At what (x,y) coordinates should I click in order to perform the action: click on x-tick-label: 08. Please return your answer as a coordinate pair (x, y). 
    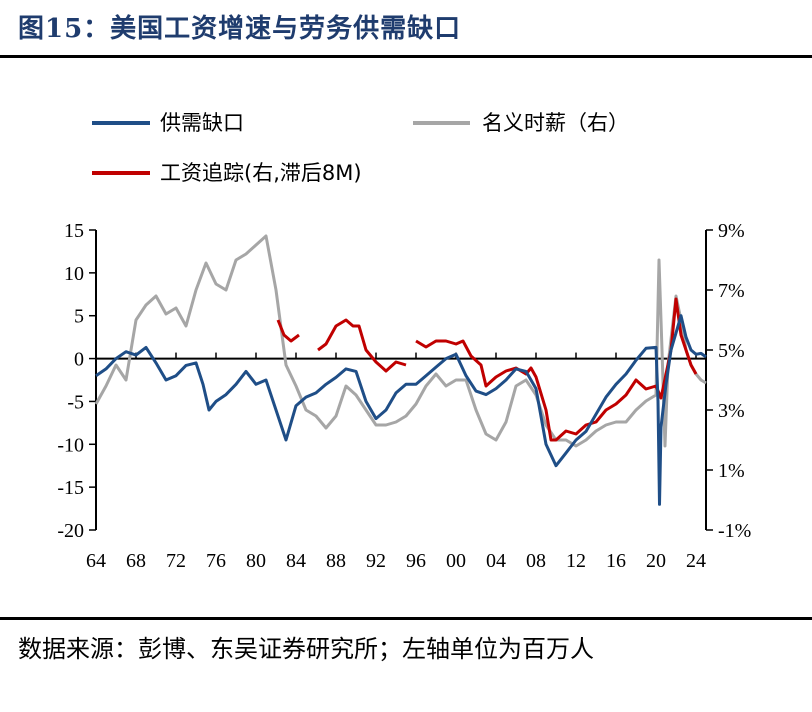
    Looking at the image, I should click on (536, 561).